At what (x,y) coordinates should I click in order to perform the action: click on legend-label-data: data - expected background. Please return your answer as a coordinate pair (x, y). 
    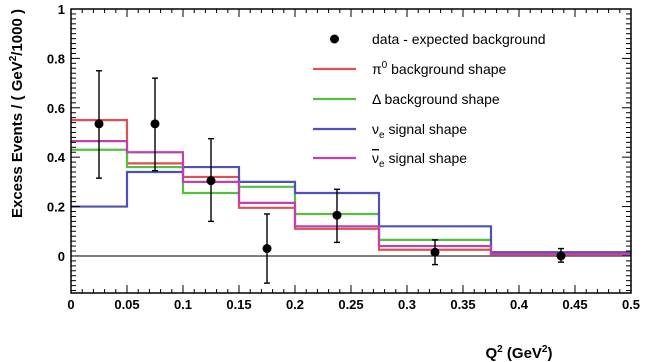
    Looking at the image, I should click on (459, 39).